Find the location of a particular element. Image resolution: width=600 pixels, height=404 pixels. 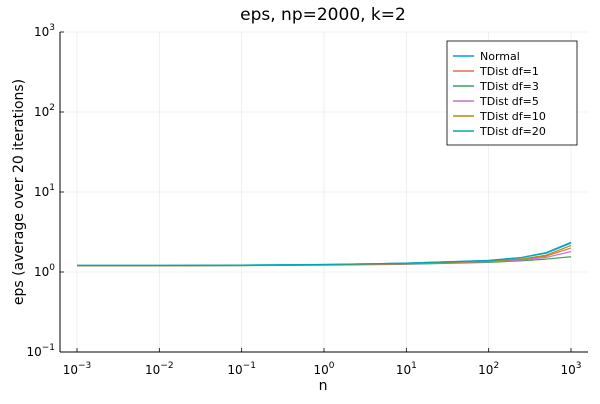

x-tick-exponent: 1 is located at coordinates (414, 366).